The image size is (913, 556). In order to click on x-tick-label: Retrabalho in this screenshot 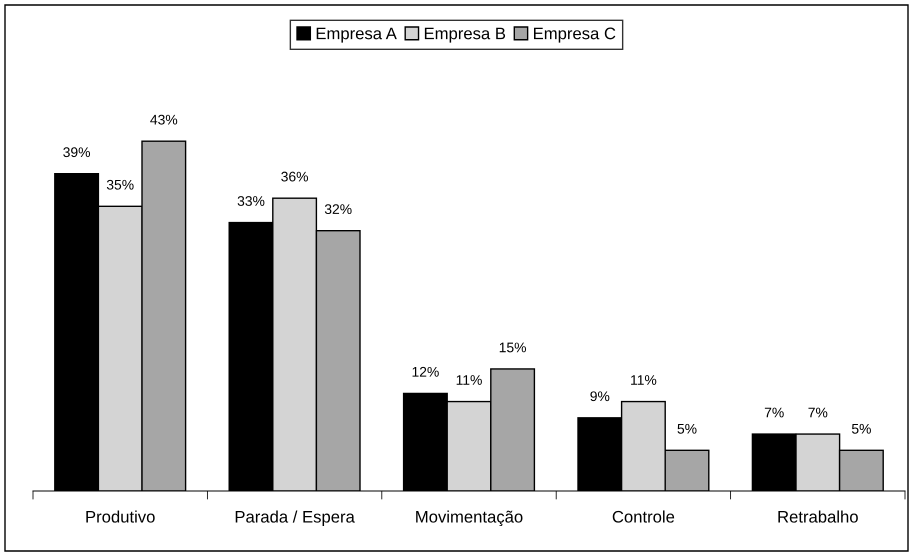, I will do `click(818, 516)`.